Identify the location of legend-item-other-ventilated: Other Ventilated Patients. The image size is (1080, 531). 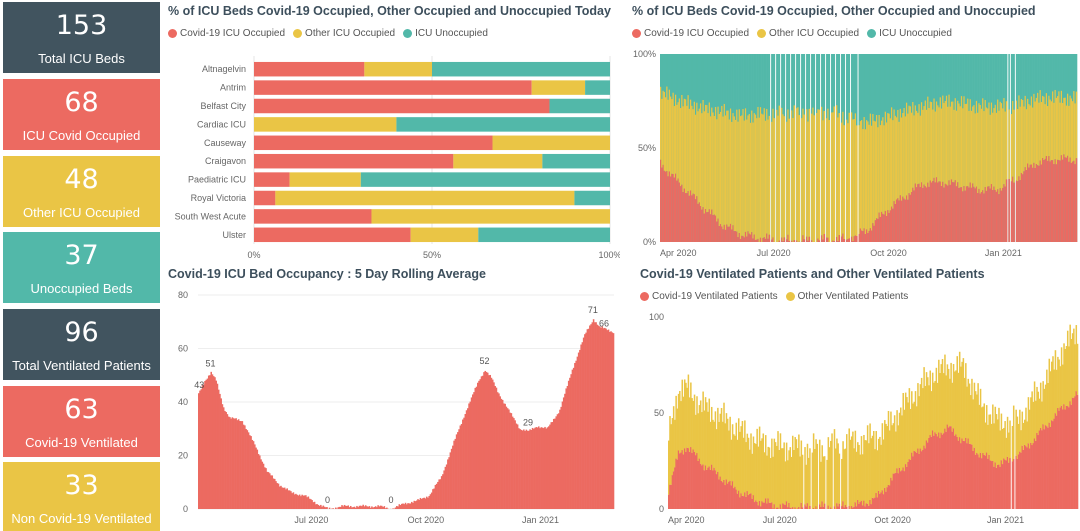
(846, 296).